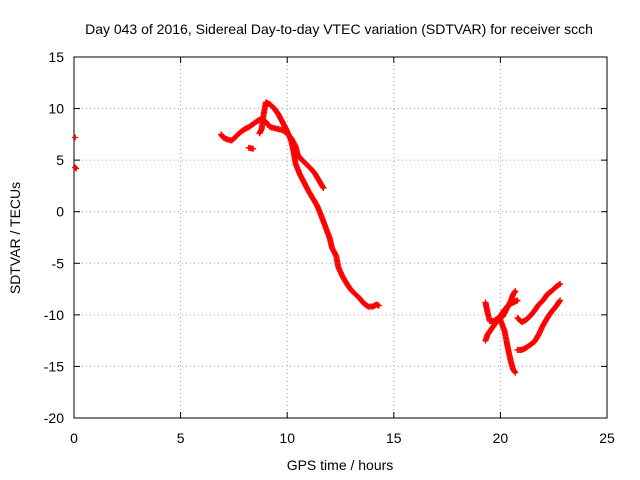  I want to click on y-tick-labels: -20 -15 -10 -5 0 5 10 15, so click(54, 237).